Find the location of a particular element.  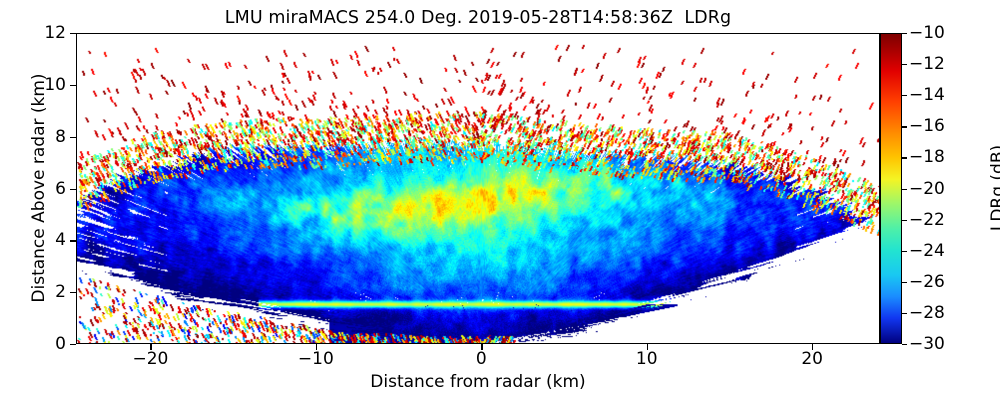

colorbar is located at coordinates (891, 188).